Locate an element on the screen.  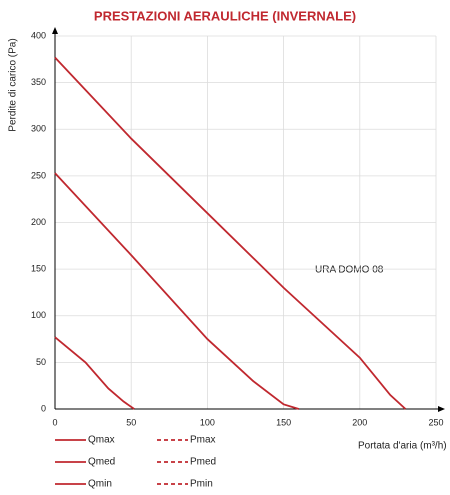
y-tick-label: 100 is located at coordinates (38, 315).